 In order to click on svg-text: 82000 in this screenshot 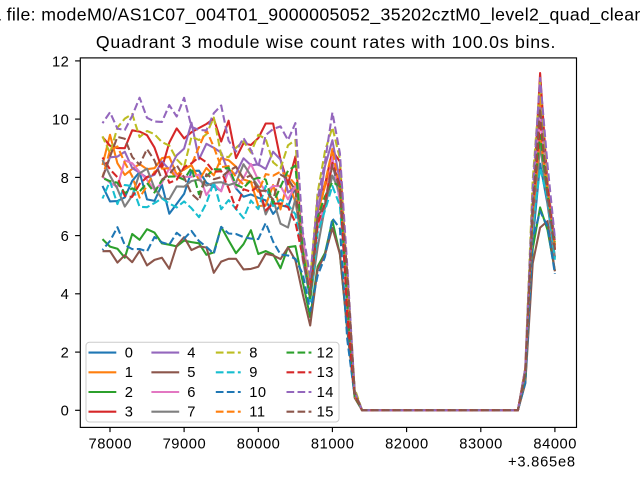, I will do `click(407, 444)`.